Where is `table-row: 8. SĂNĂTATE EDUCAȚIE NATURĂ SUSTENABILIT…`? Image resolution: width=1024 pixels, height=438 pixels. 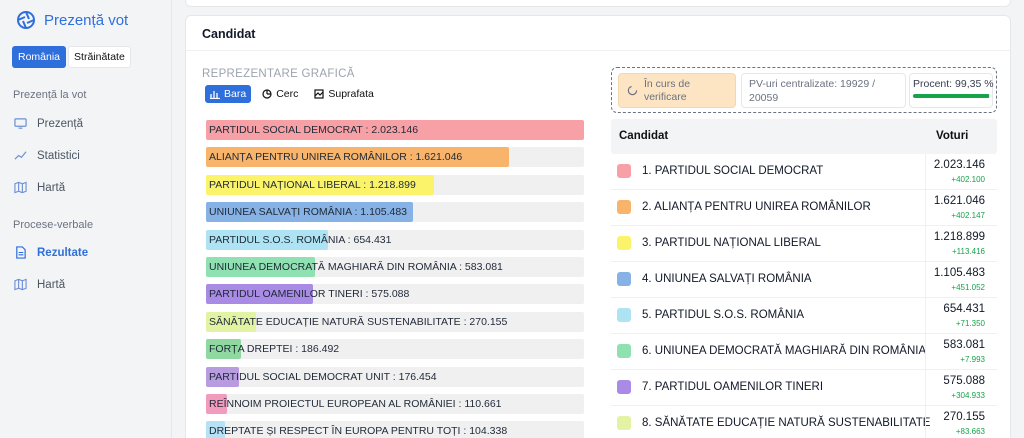 table-row: 8. SĂNĂTATE EDUCAȚIE NATURĂ SUSTENABILIT… is located at coordinates (804, 422).